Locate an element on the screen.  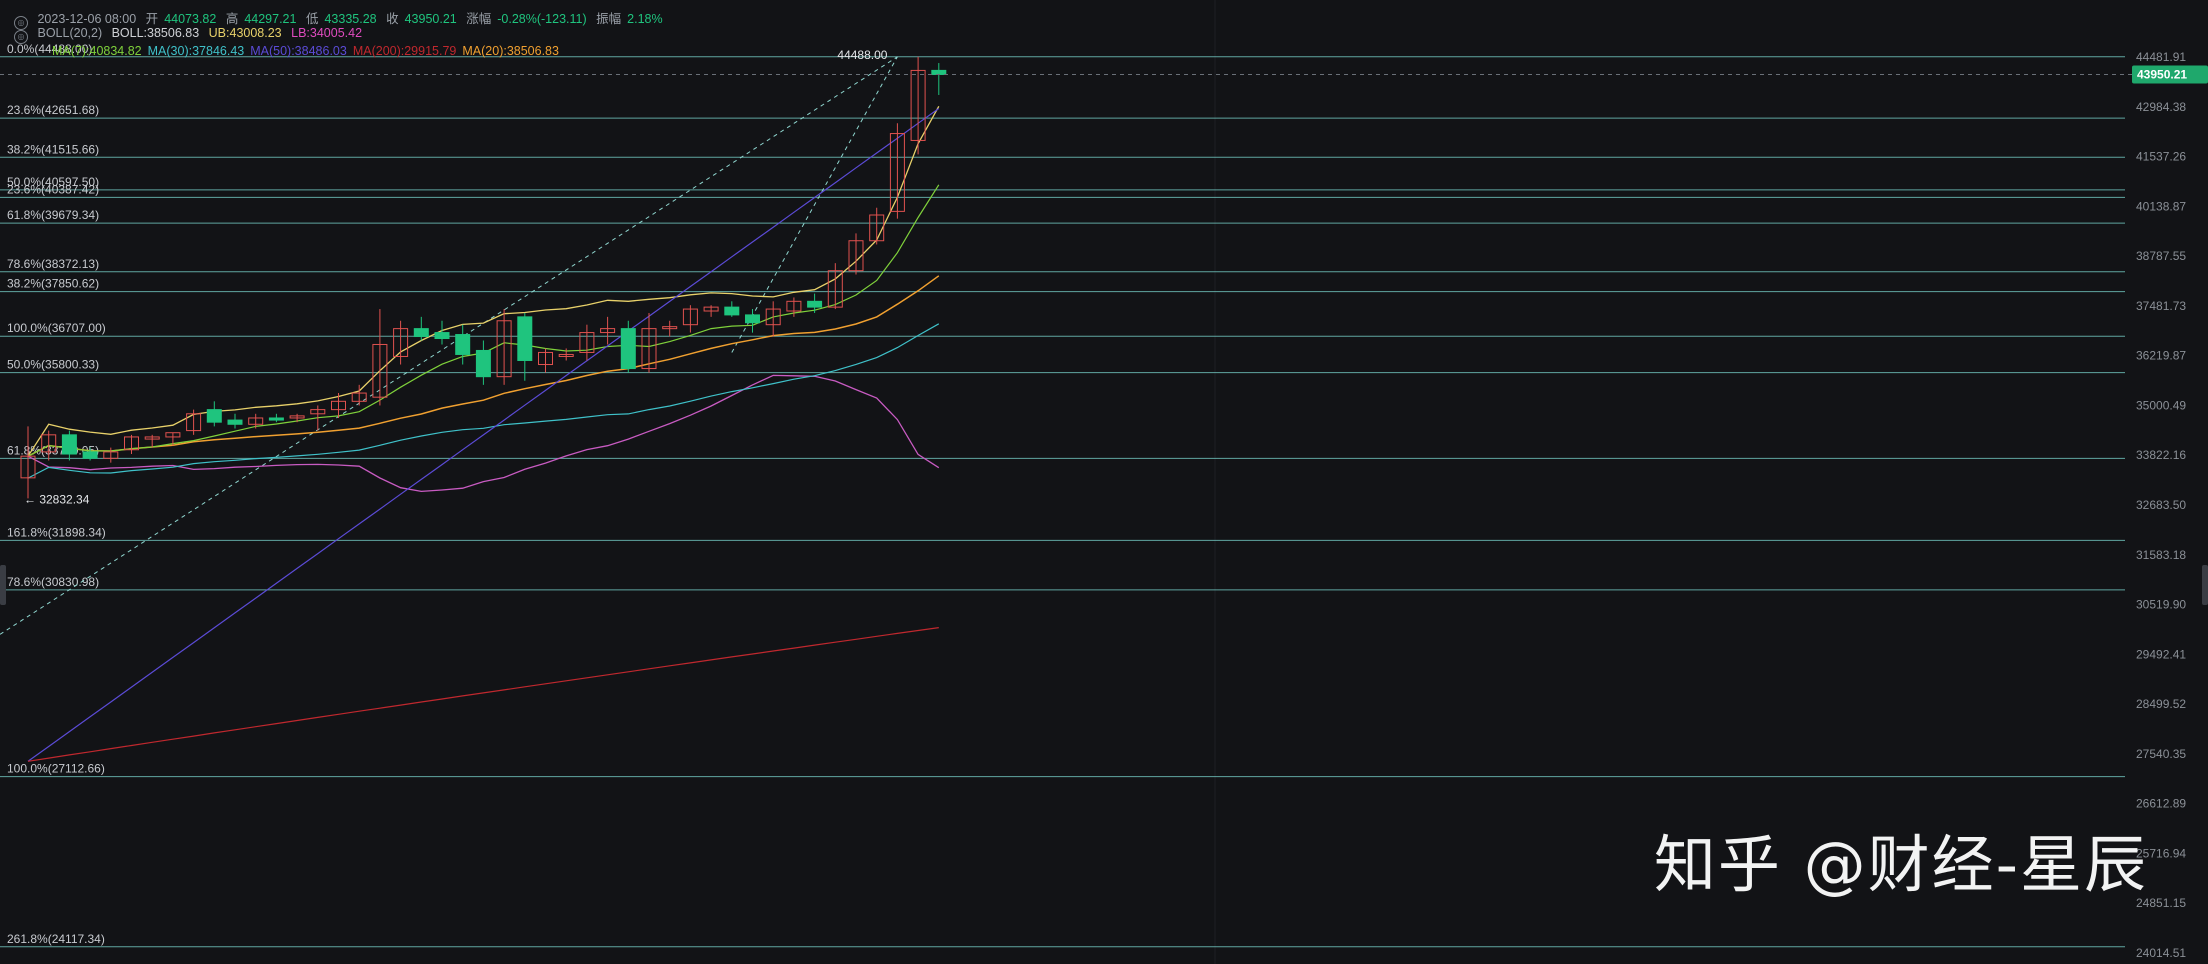
fib-level-label: 23.6%(42651.68) is located at coordinates (53, 110).